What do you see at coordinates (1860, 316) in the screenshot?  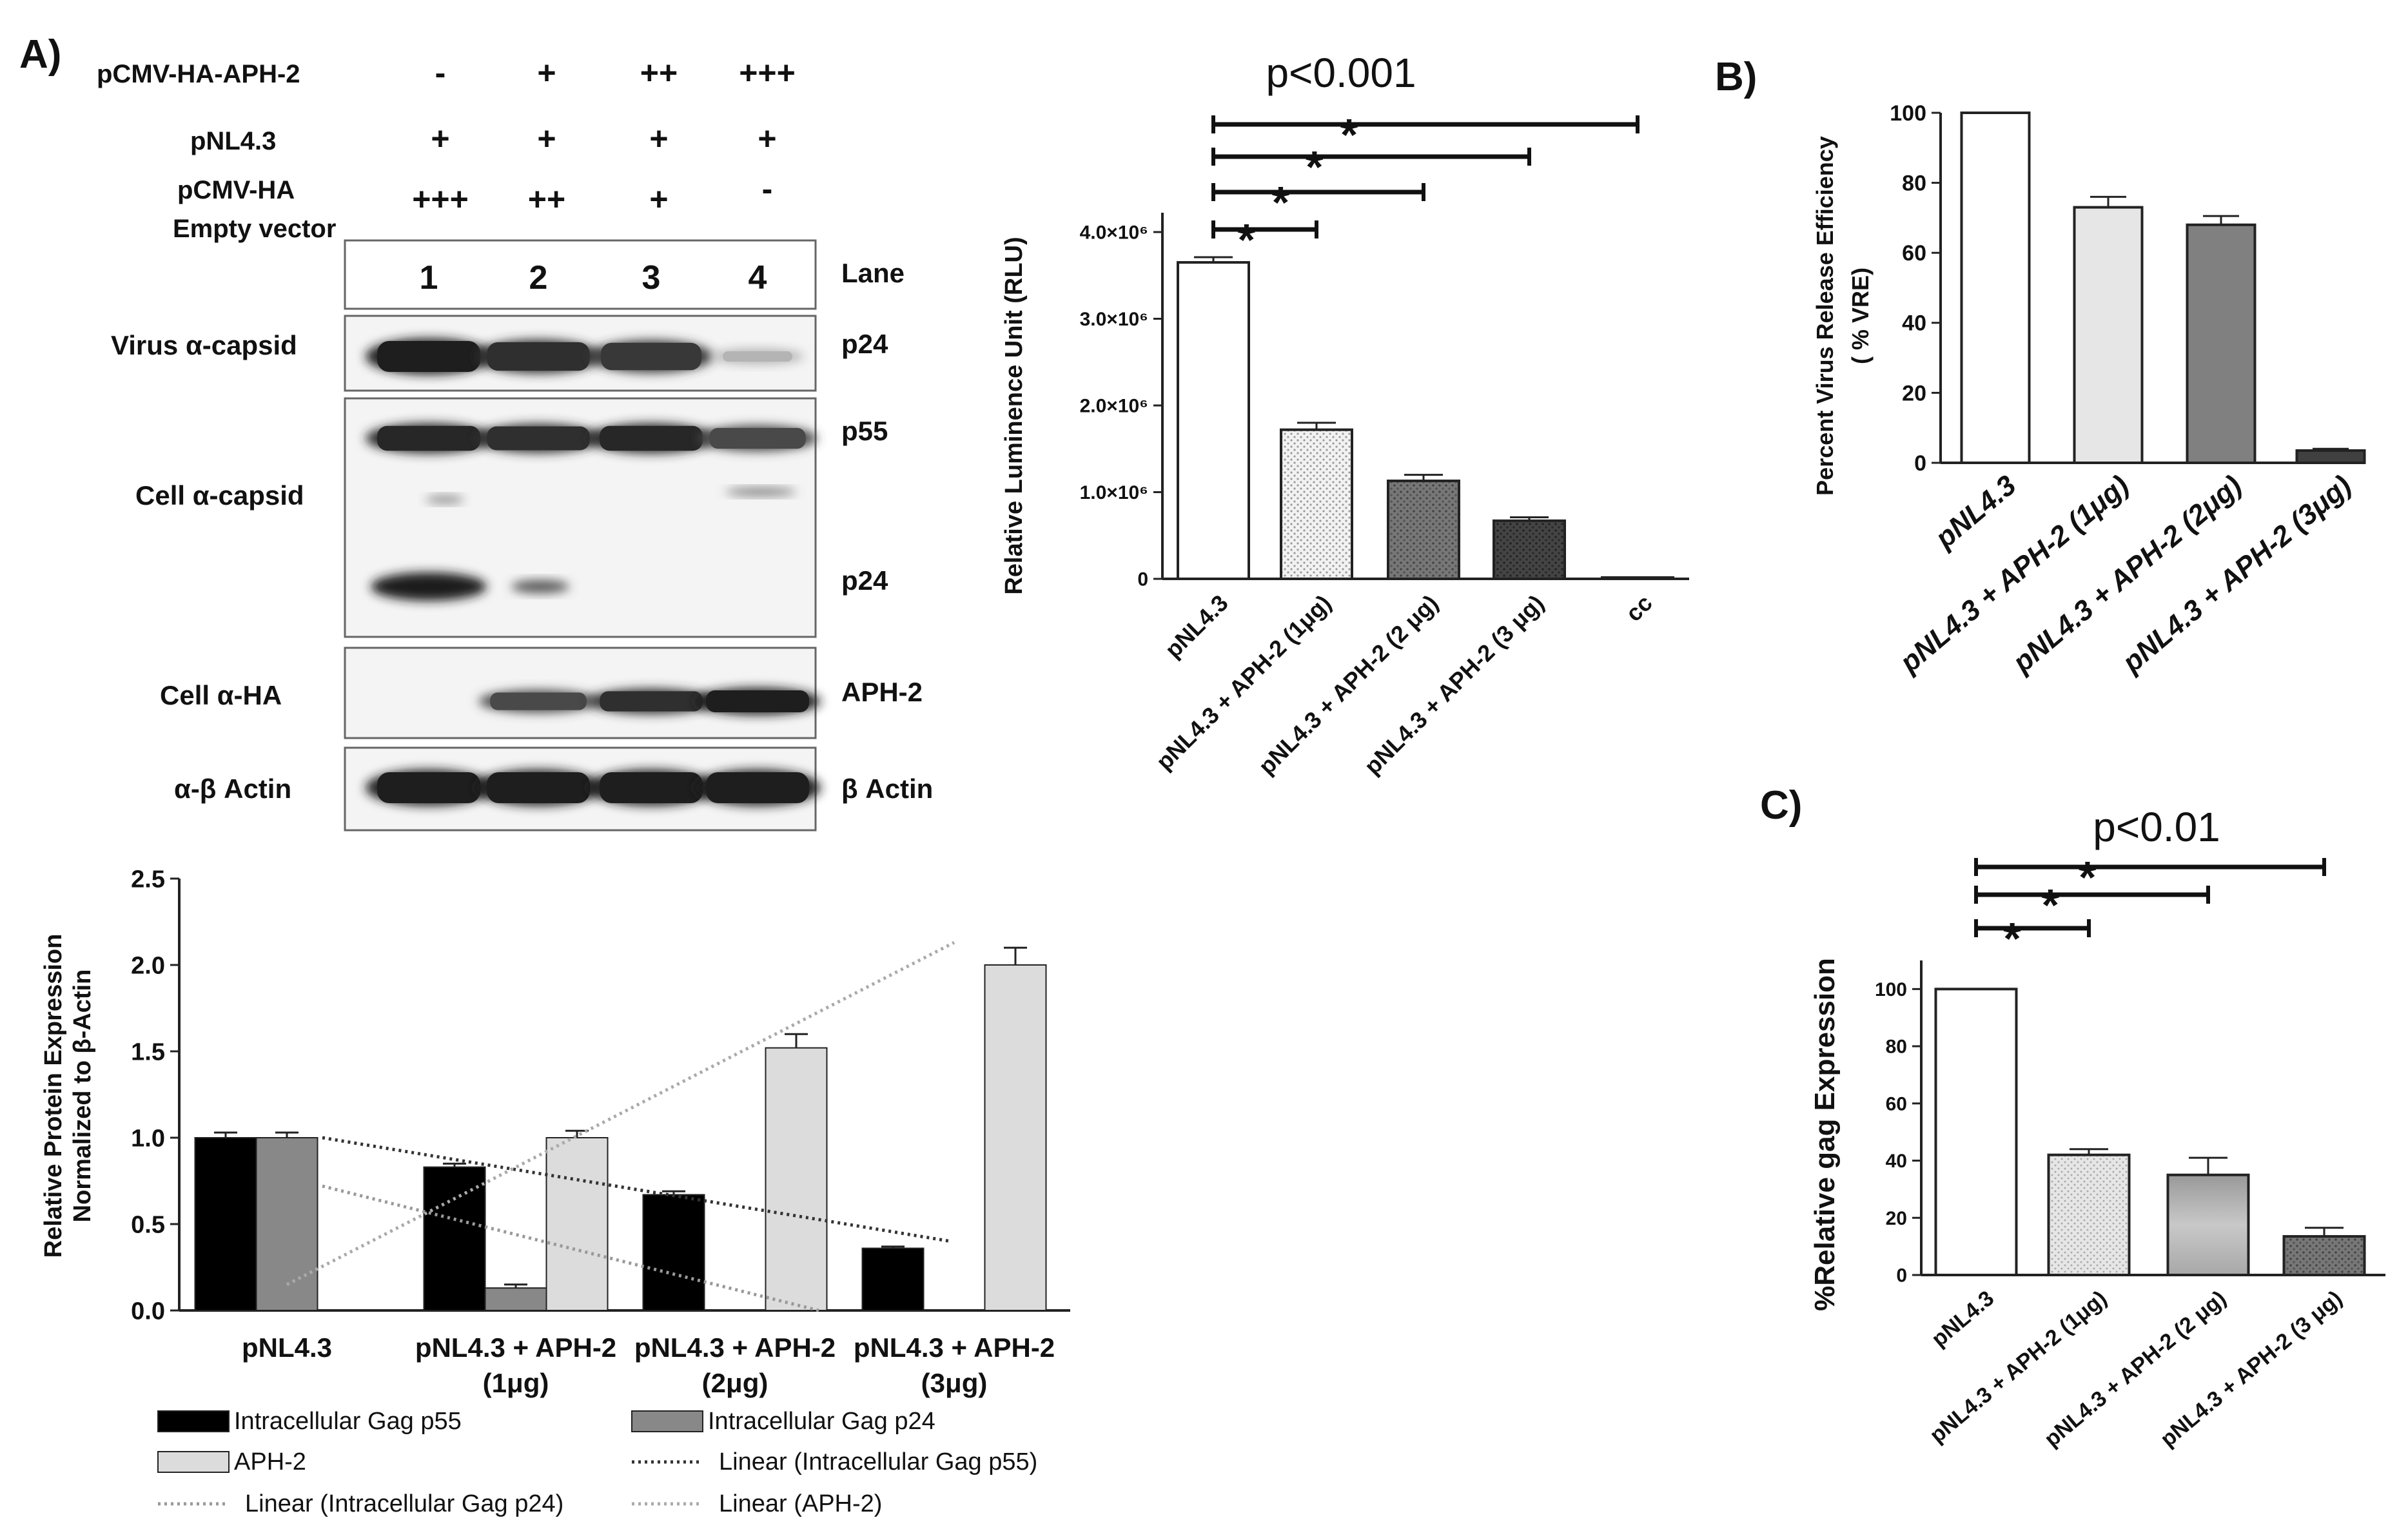 I see `y-axis-label: ( % VRE)` at bounding box center [1860, 316].